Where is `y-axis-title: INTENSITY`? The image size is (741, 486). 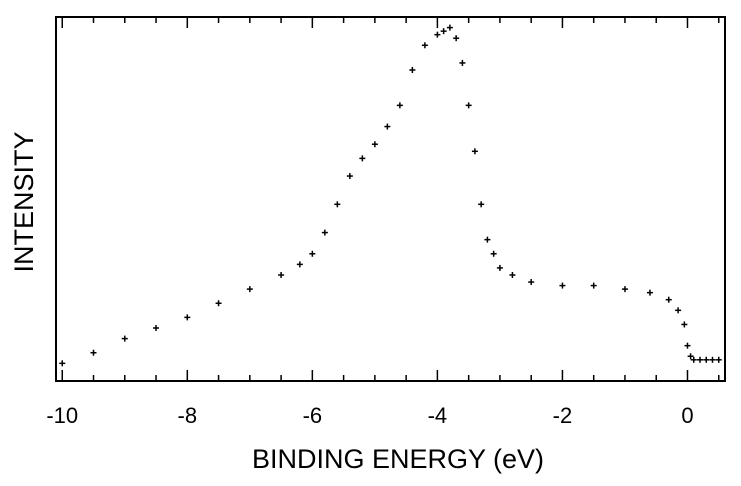
y-axis-title: INTENSITY is located at coordinates (24, 201).